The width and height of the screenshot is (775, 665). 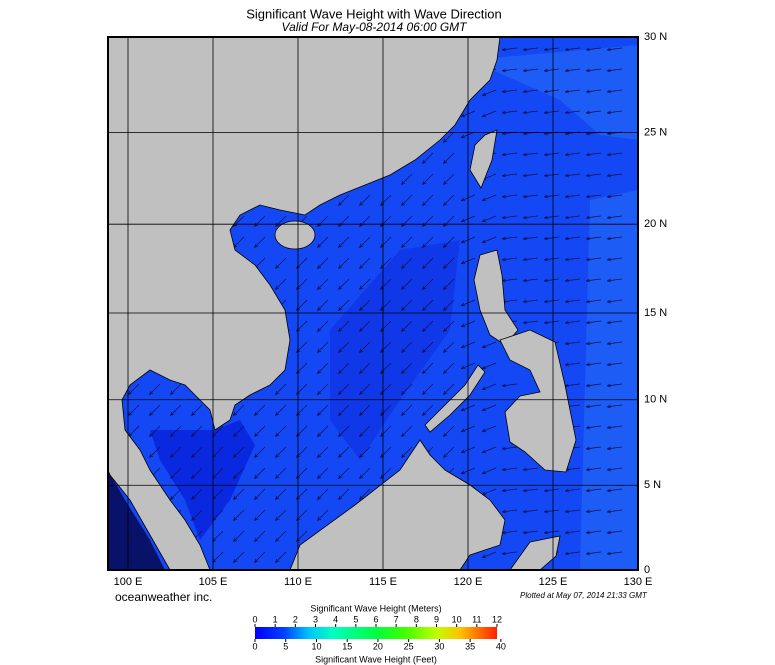 I want to click on sea-andaman, so click(x=136, y=520).